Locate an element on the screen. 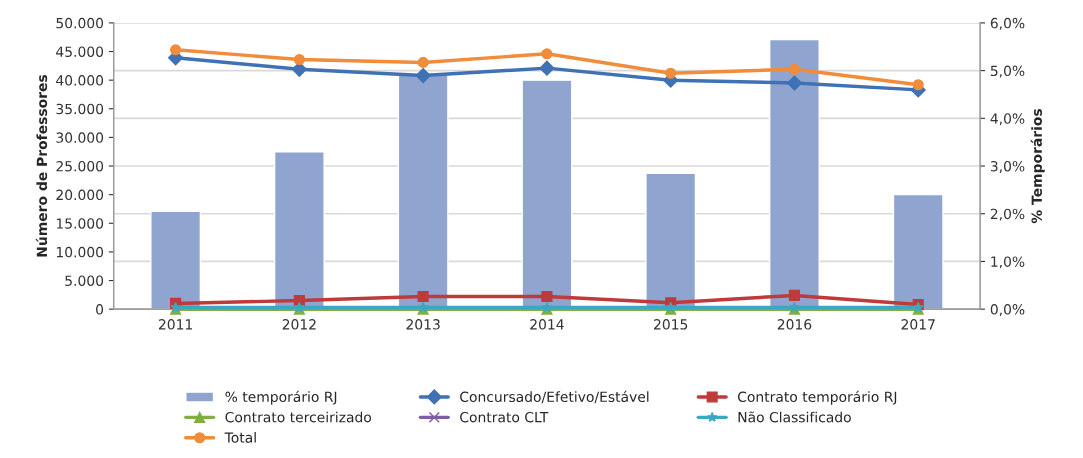 This screenshot has height=458, width=1083. x-tick-label: 2013 is located at coordinates (423, 324).